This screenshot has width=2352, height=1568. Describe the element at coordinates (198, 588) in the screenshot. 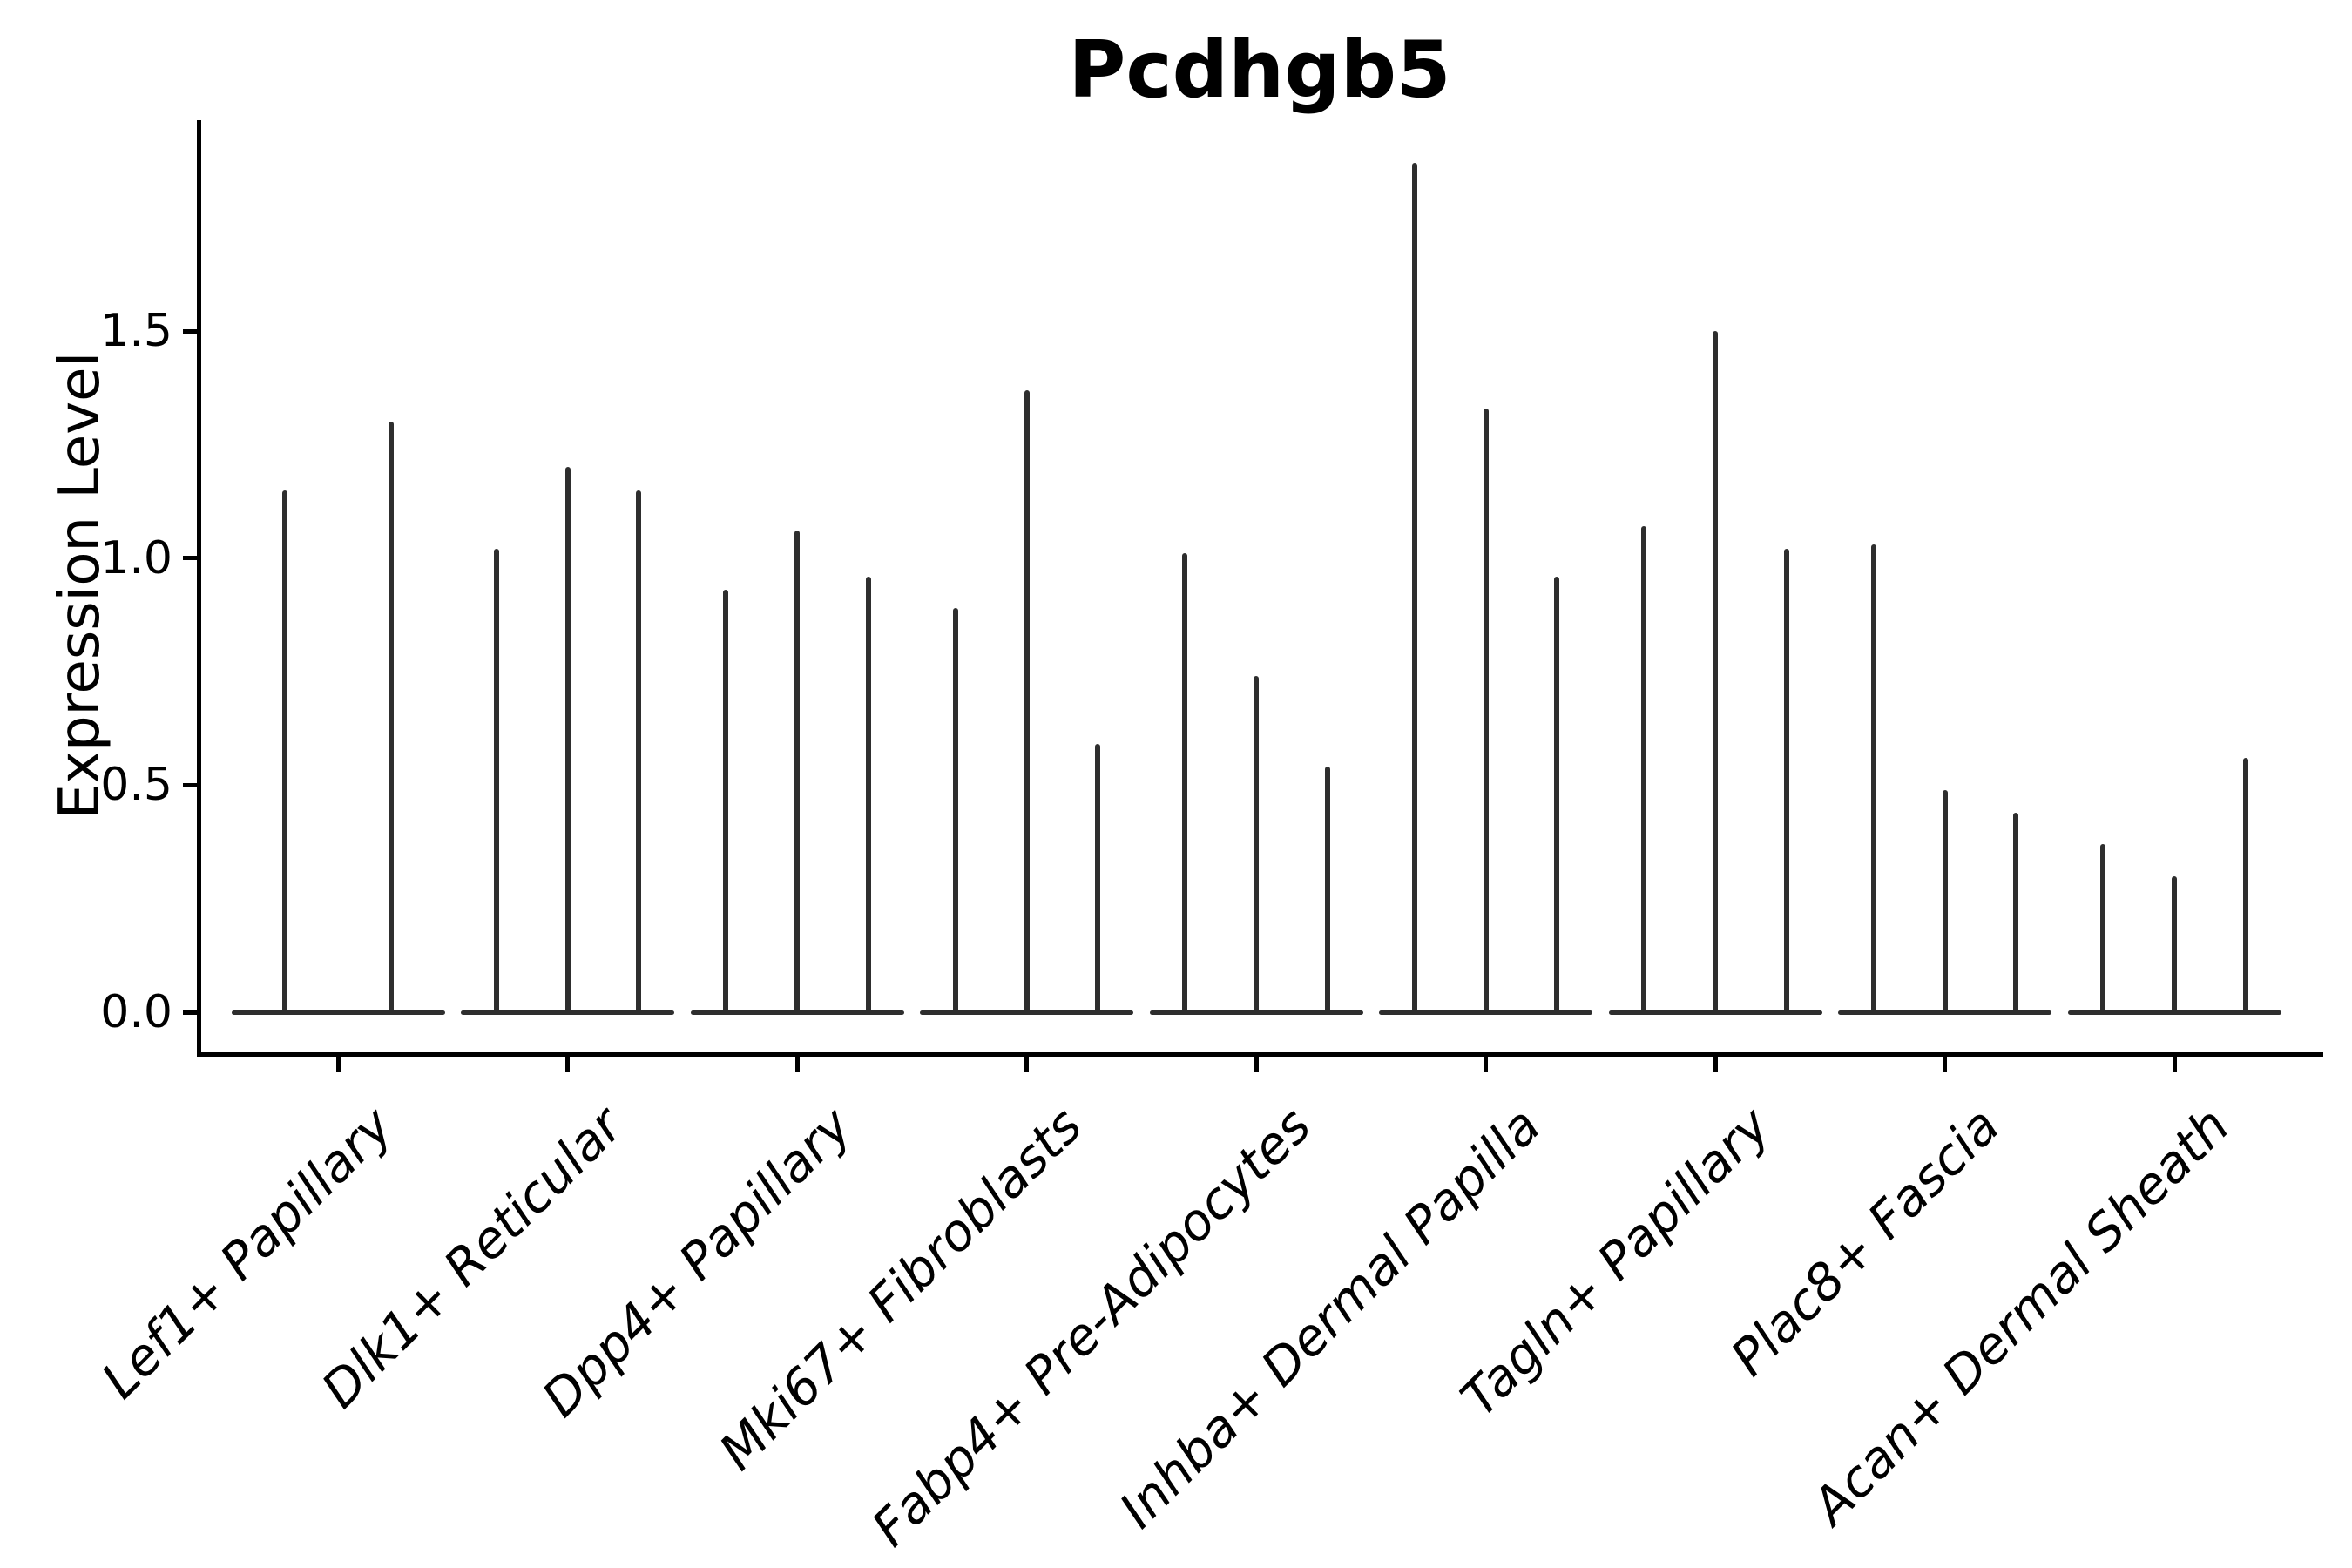

I see `y-axis-spine` at that location.